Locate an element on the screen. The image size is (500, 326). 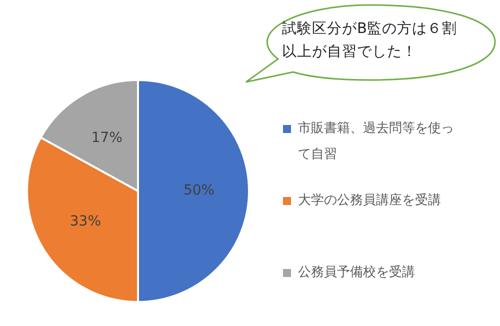
data-label: 33% is located at coordinates (86, 222).